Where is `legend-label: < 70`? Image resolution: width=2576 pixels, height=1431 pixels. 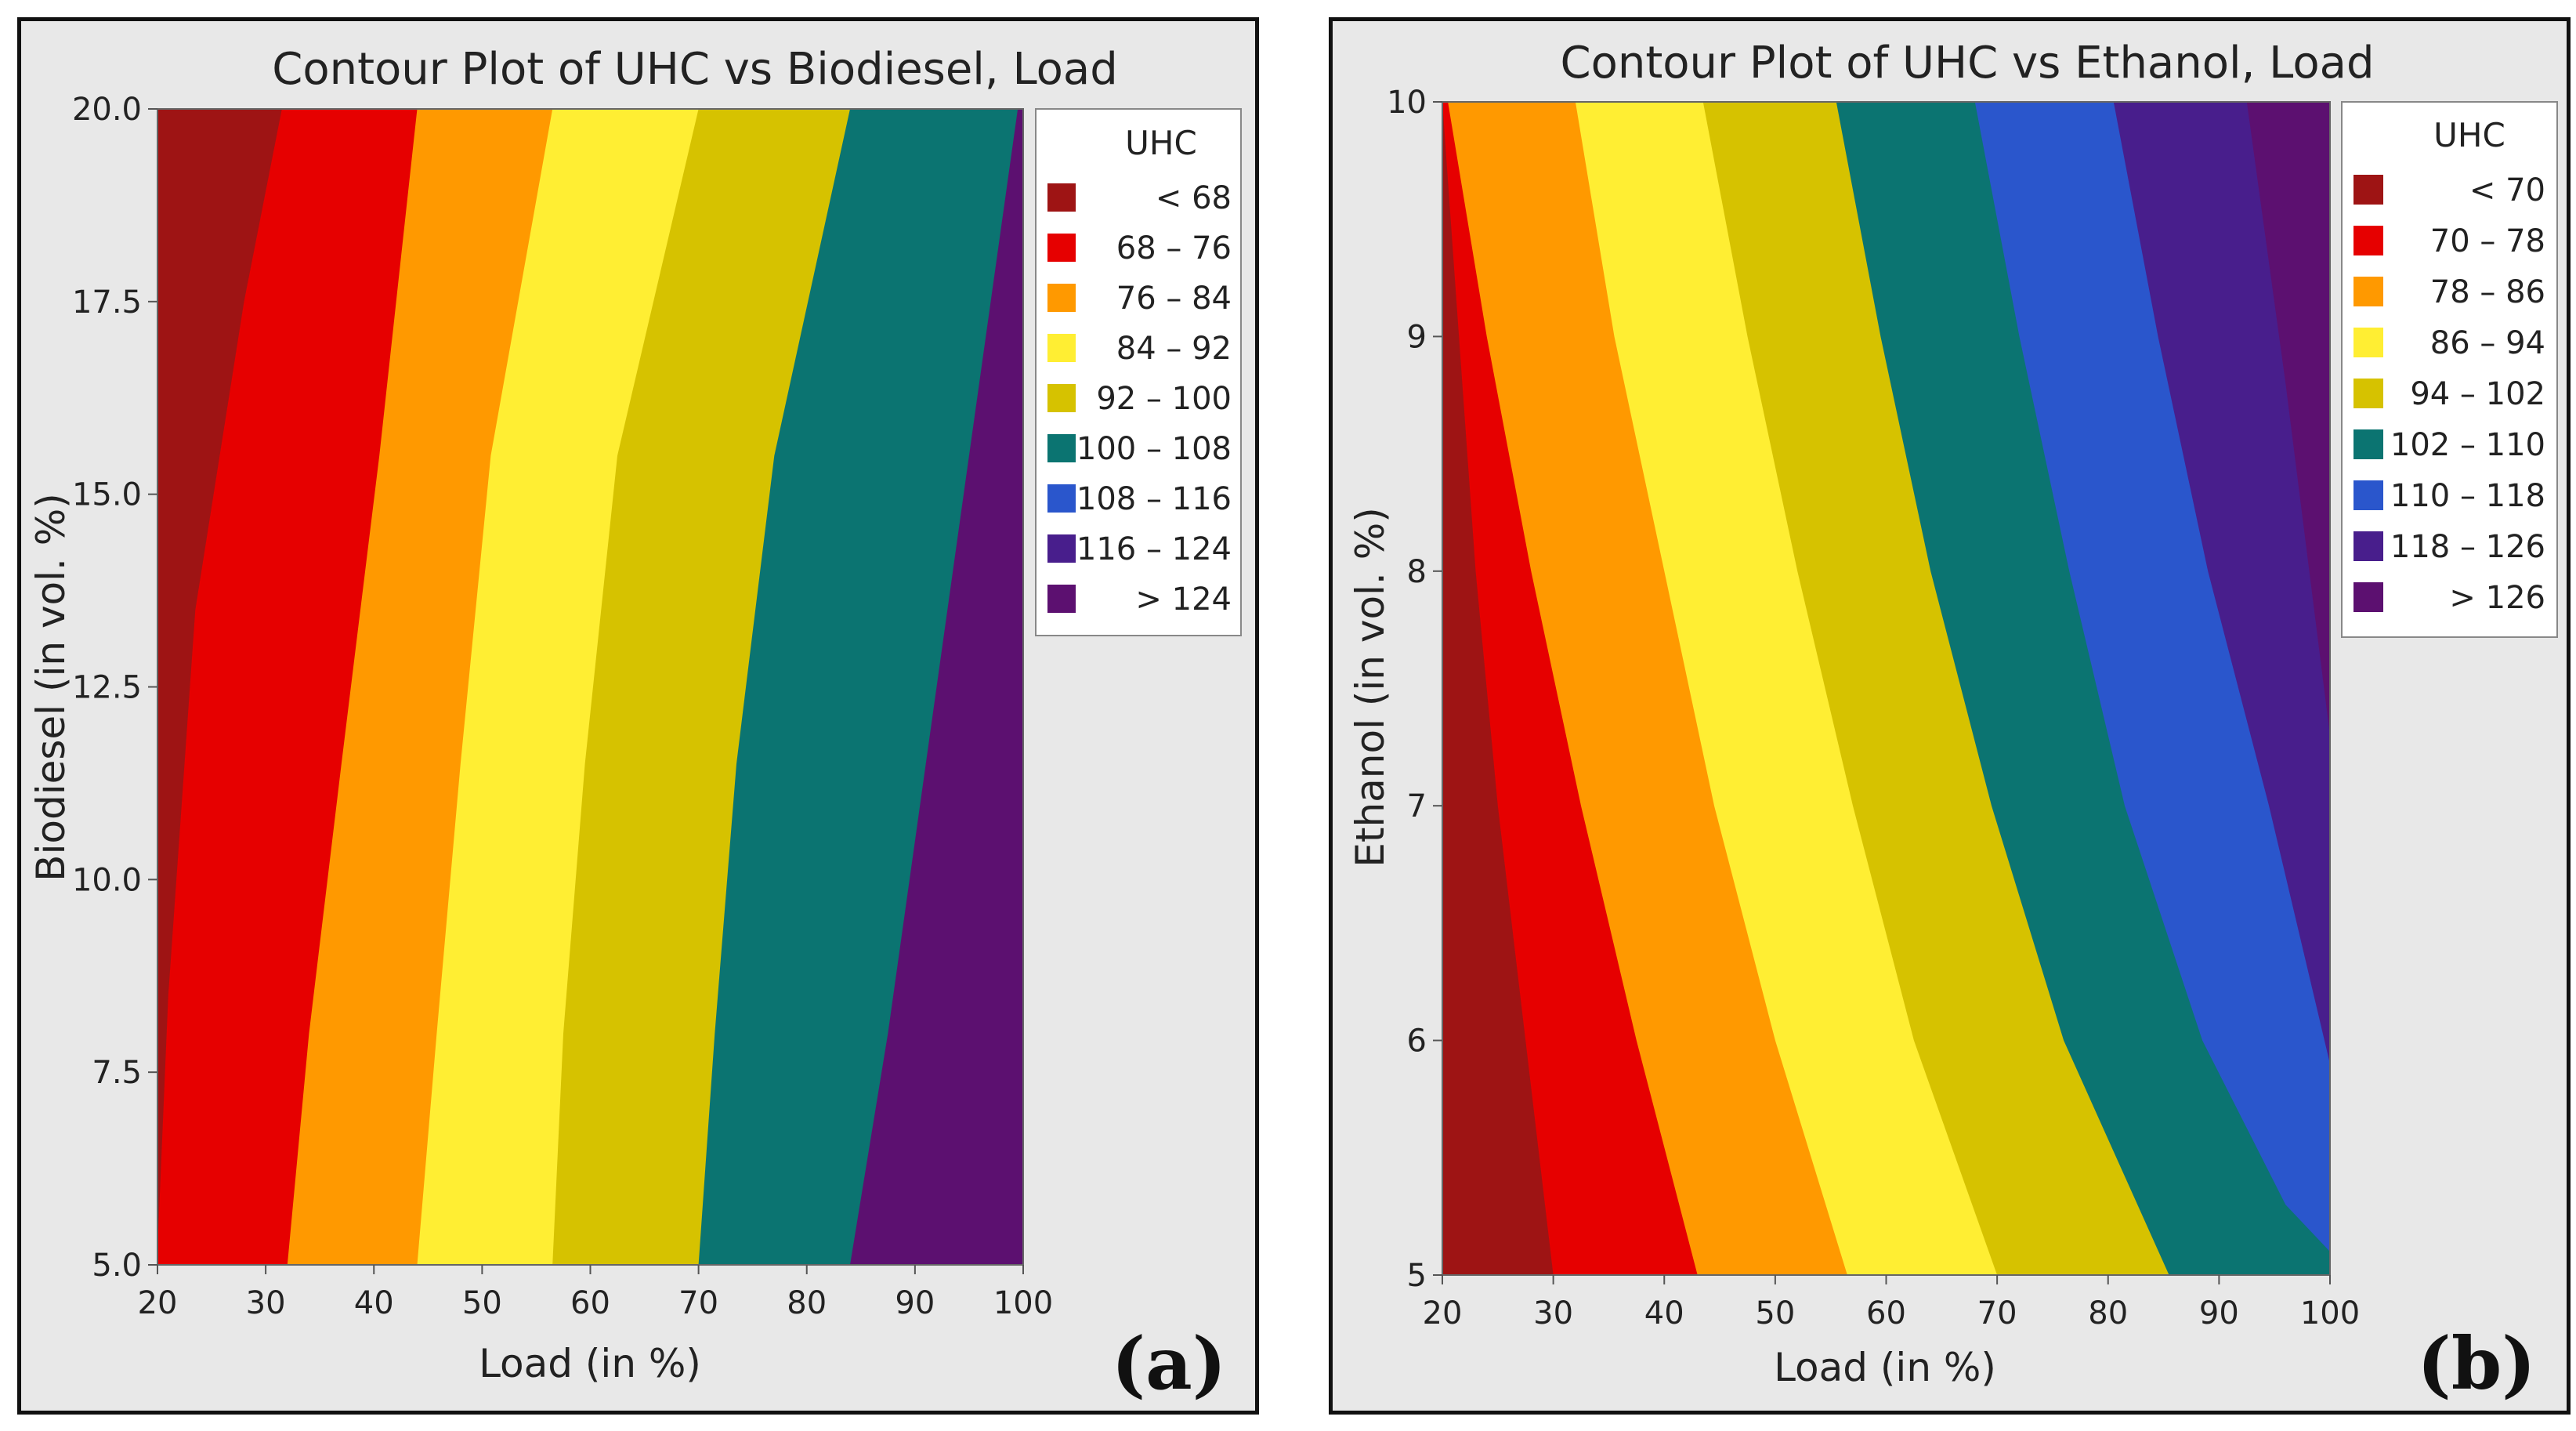
legend-label: < 70 is located at coordinates (2507, 190).